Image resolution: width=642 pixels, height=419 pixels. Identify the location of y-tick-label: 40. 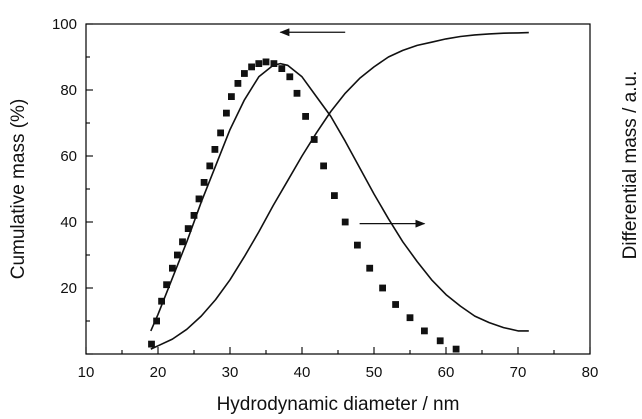
(68, 222).